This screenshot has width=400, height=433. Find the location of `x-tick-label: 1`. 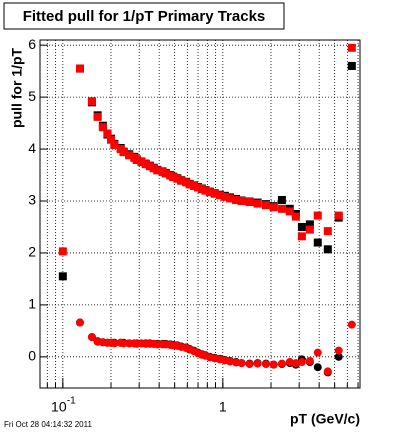

x-tick-label: 1 is located at coordinates (223, 407).